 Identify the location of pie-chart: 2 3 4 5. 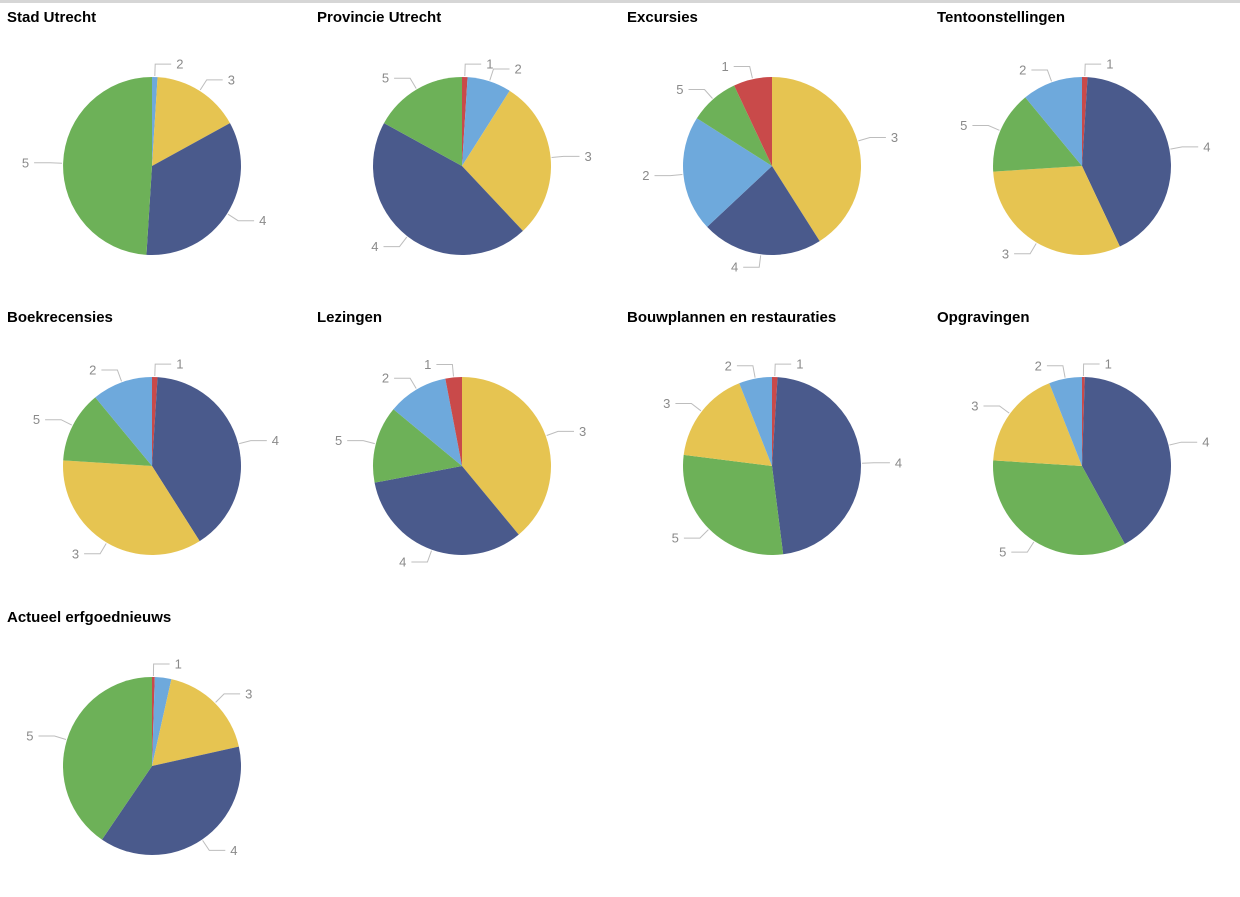
(155, 164).